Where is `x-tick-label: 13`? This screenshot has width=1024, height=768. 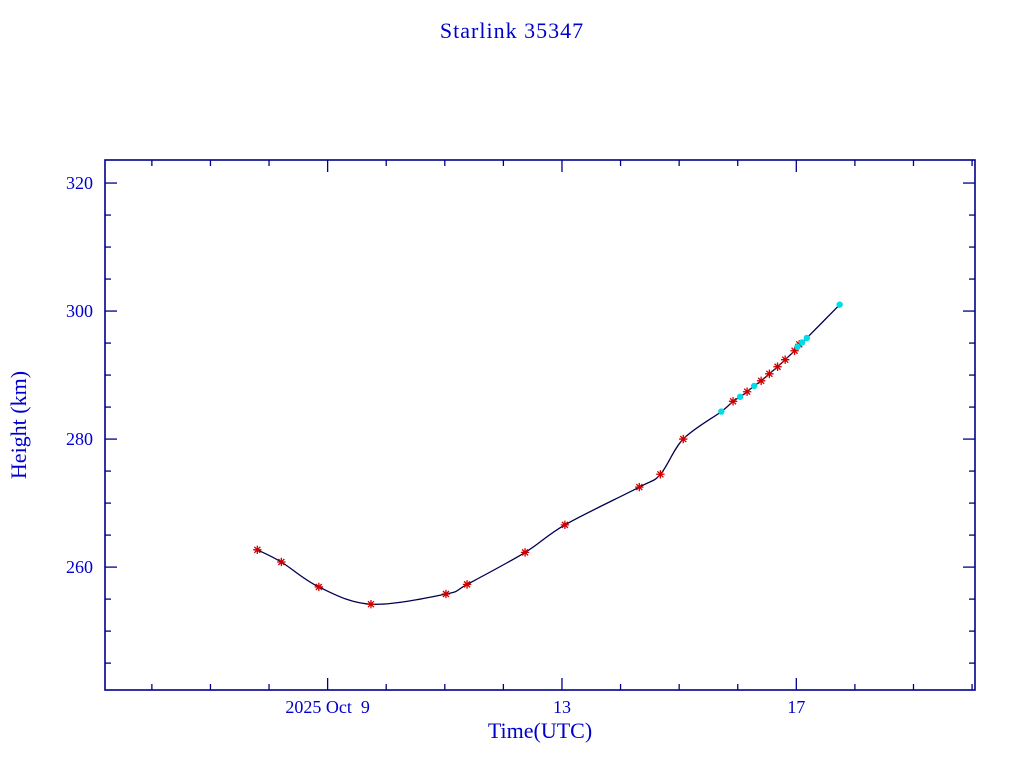 x-tick-label: 13 is located at coordinates (562, 707).